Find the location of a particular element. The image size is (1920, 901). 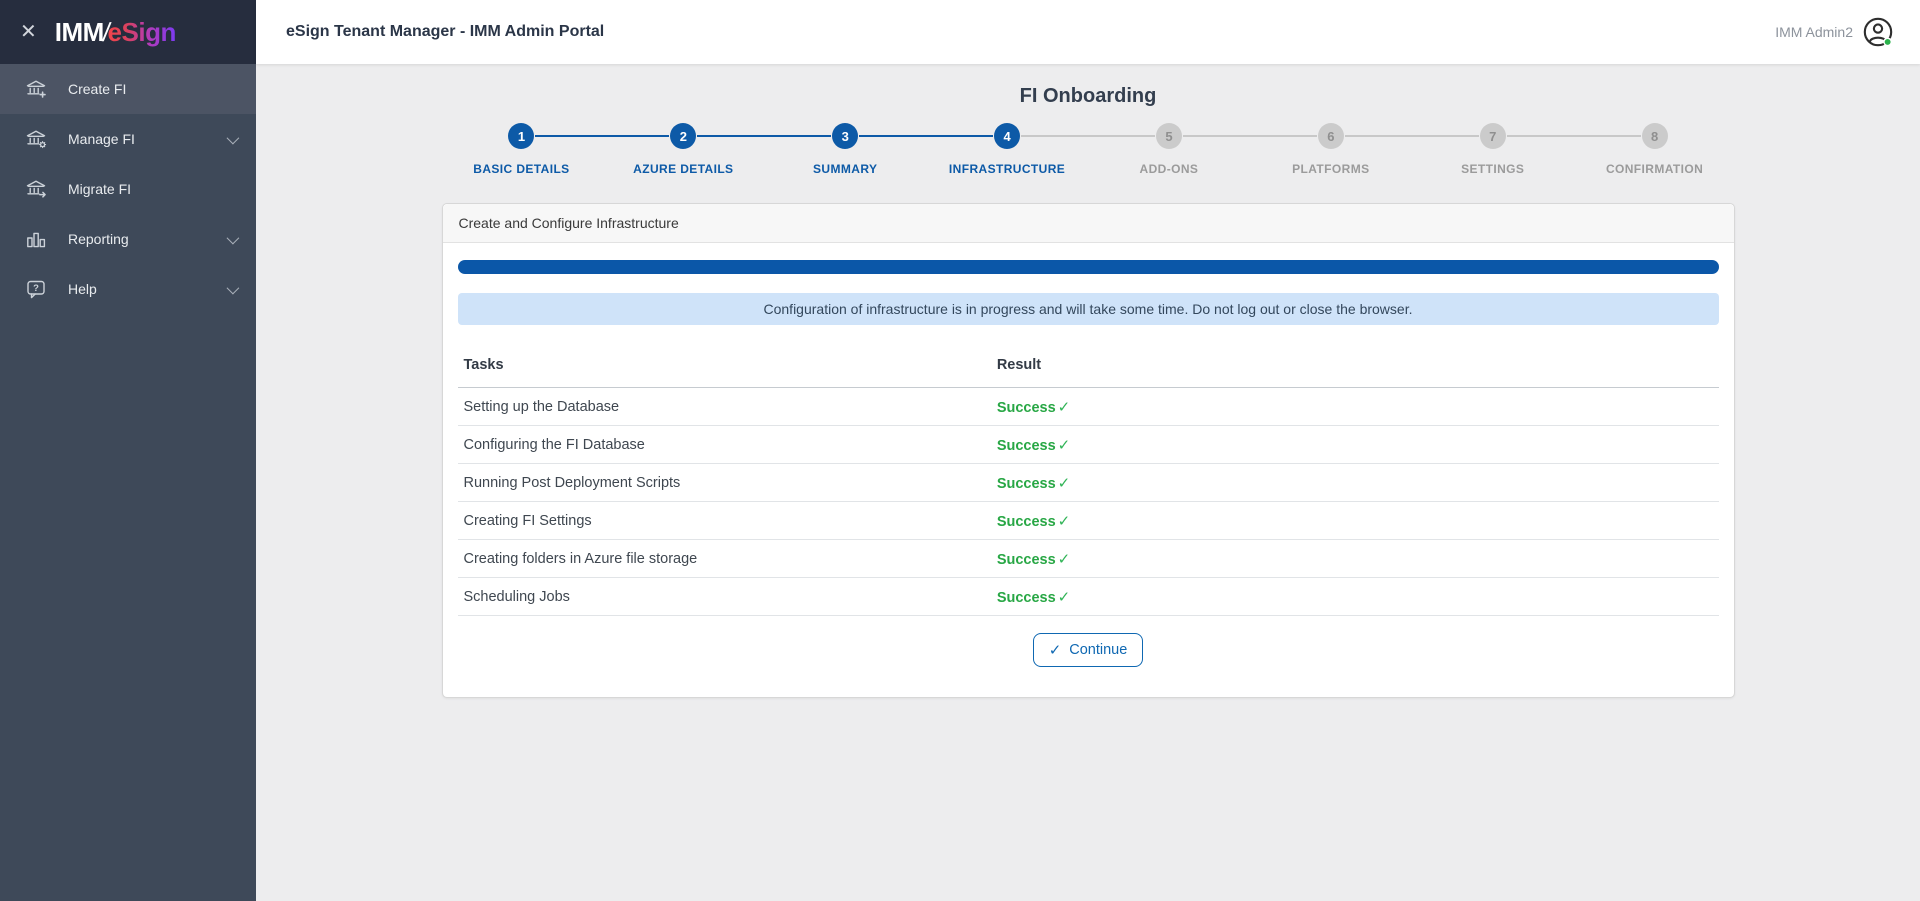

table-row: Setting up the Database Success ✓ is located at coordinates (1088, 407).